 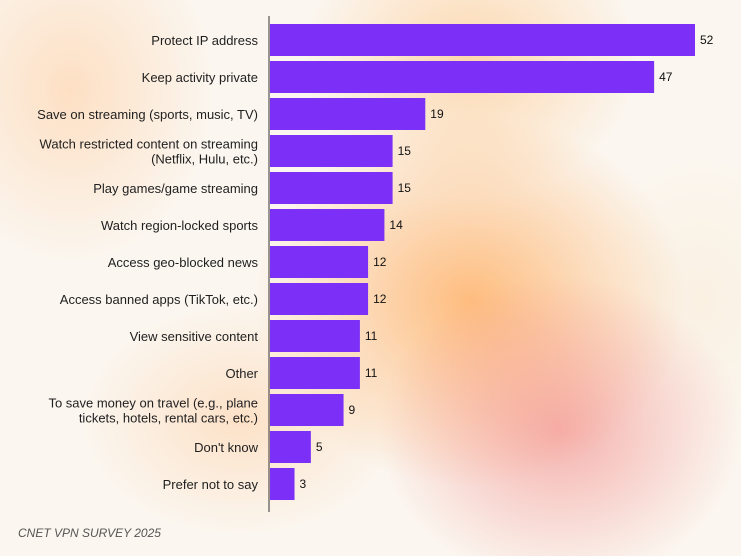 I want to click on category-label-line: Play games/game streaming, so click(x=175, y=188).